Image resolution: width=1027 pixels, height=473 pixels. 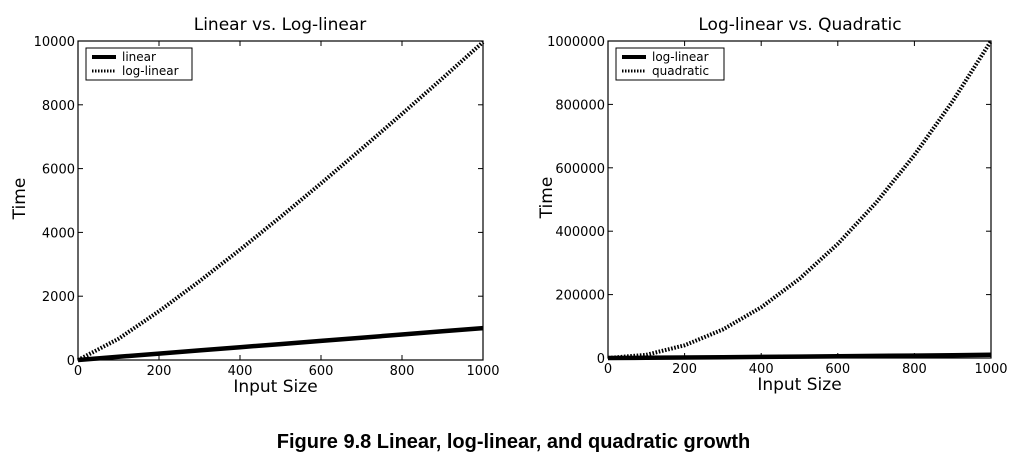 What do you see at coordinates (54, 42) in the screenshot?
I see `y-tick-label: 10000` at bounding box center [54, 42].